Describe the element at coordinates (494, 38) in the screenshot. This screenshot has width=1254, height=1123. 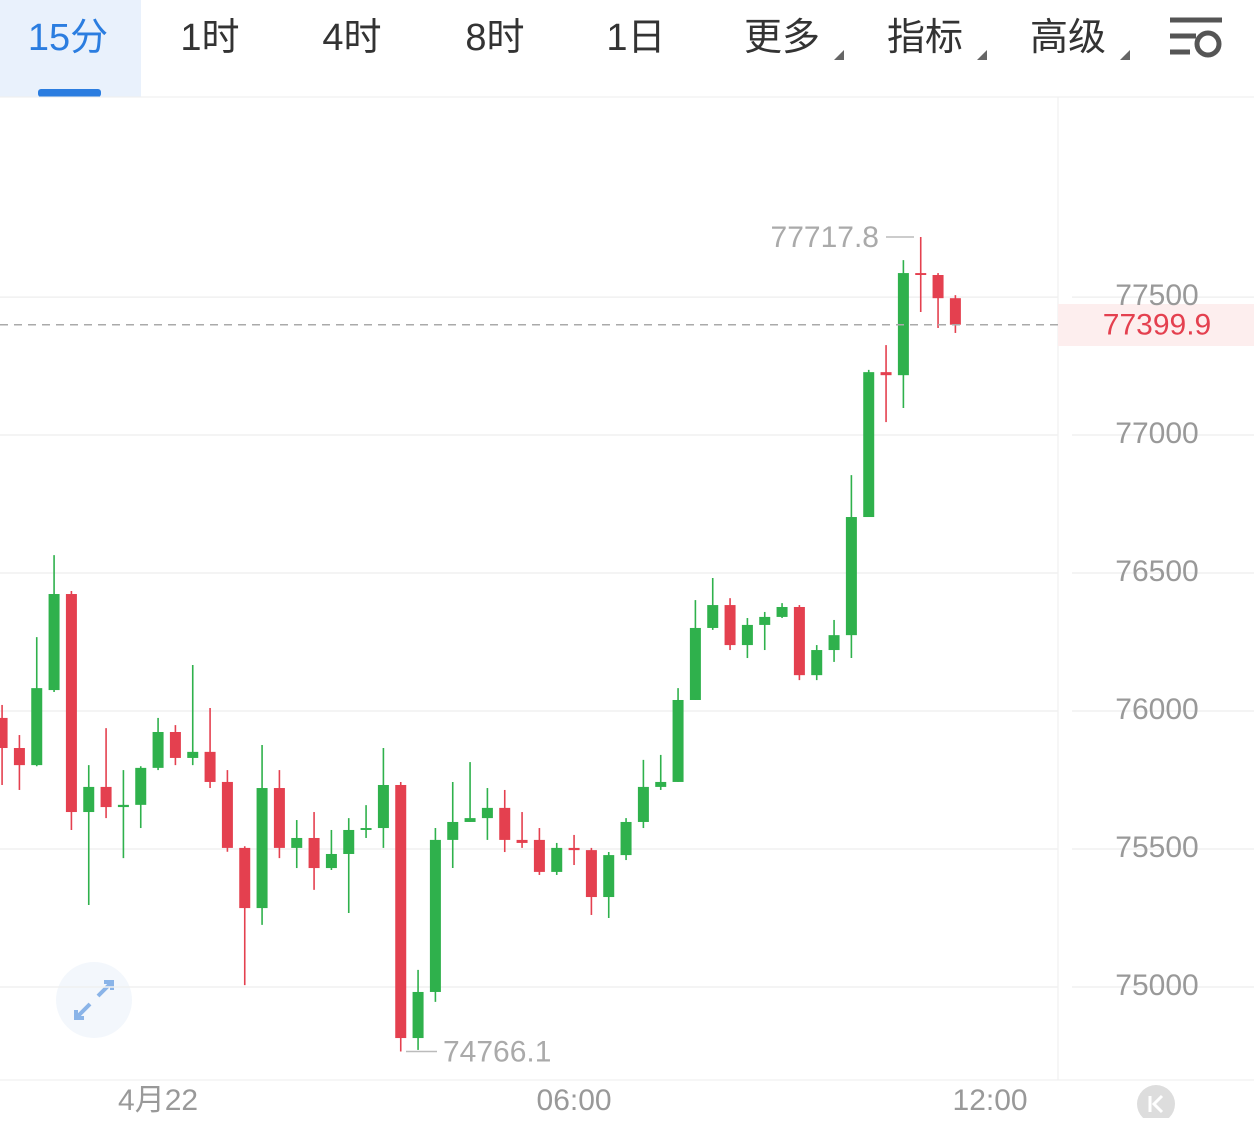
I see `tab: 8时` at that location.